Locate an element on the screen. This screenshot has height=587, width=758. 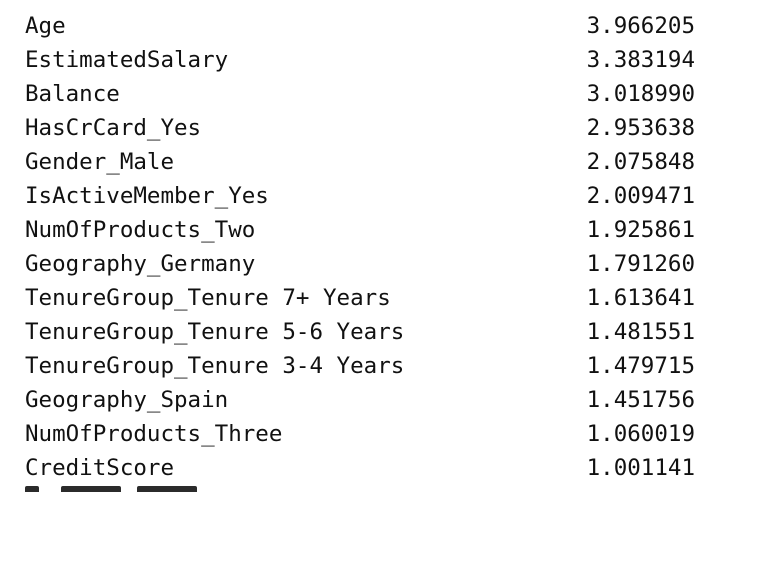
output-row: TenureGroup_Tenure 7+ Years 1.613641 is located at coordinates (375, 298).